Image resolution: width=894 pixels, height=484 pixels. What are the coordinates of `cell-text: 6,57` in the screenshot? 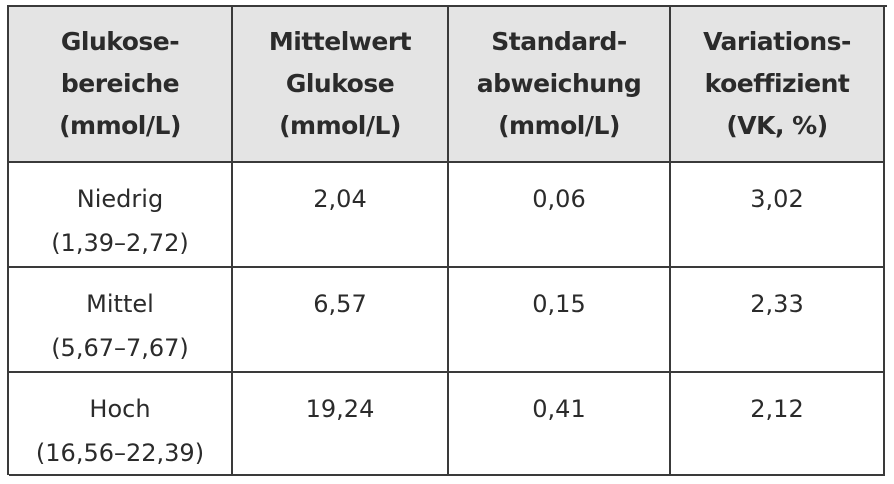 It's located at (340, 304).